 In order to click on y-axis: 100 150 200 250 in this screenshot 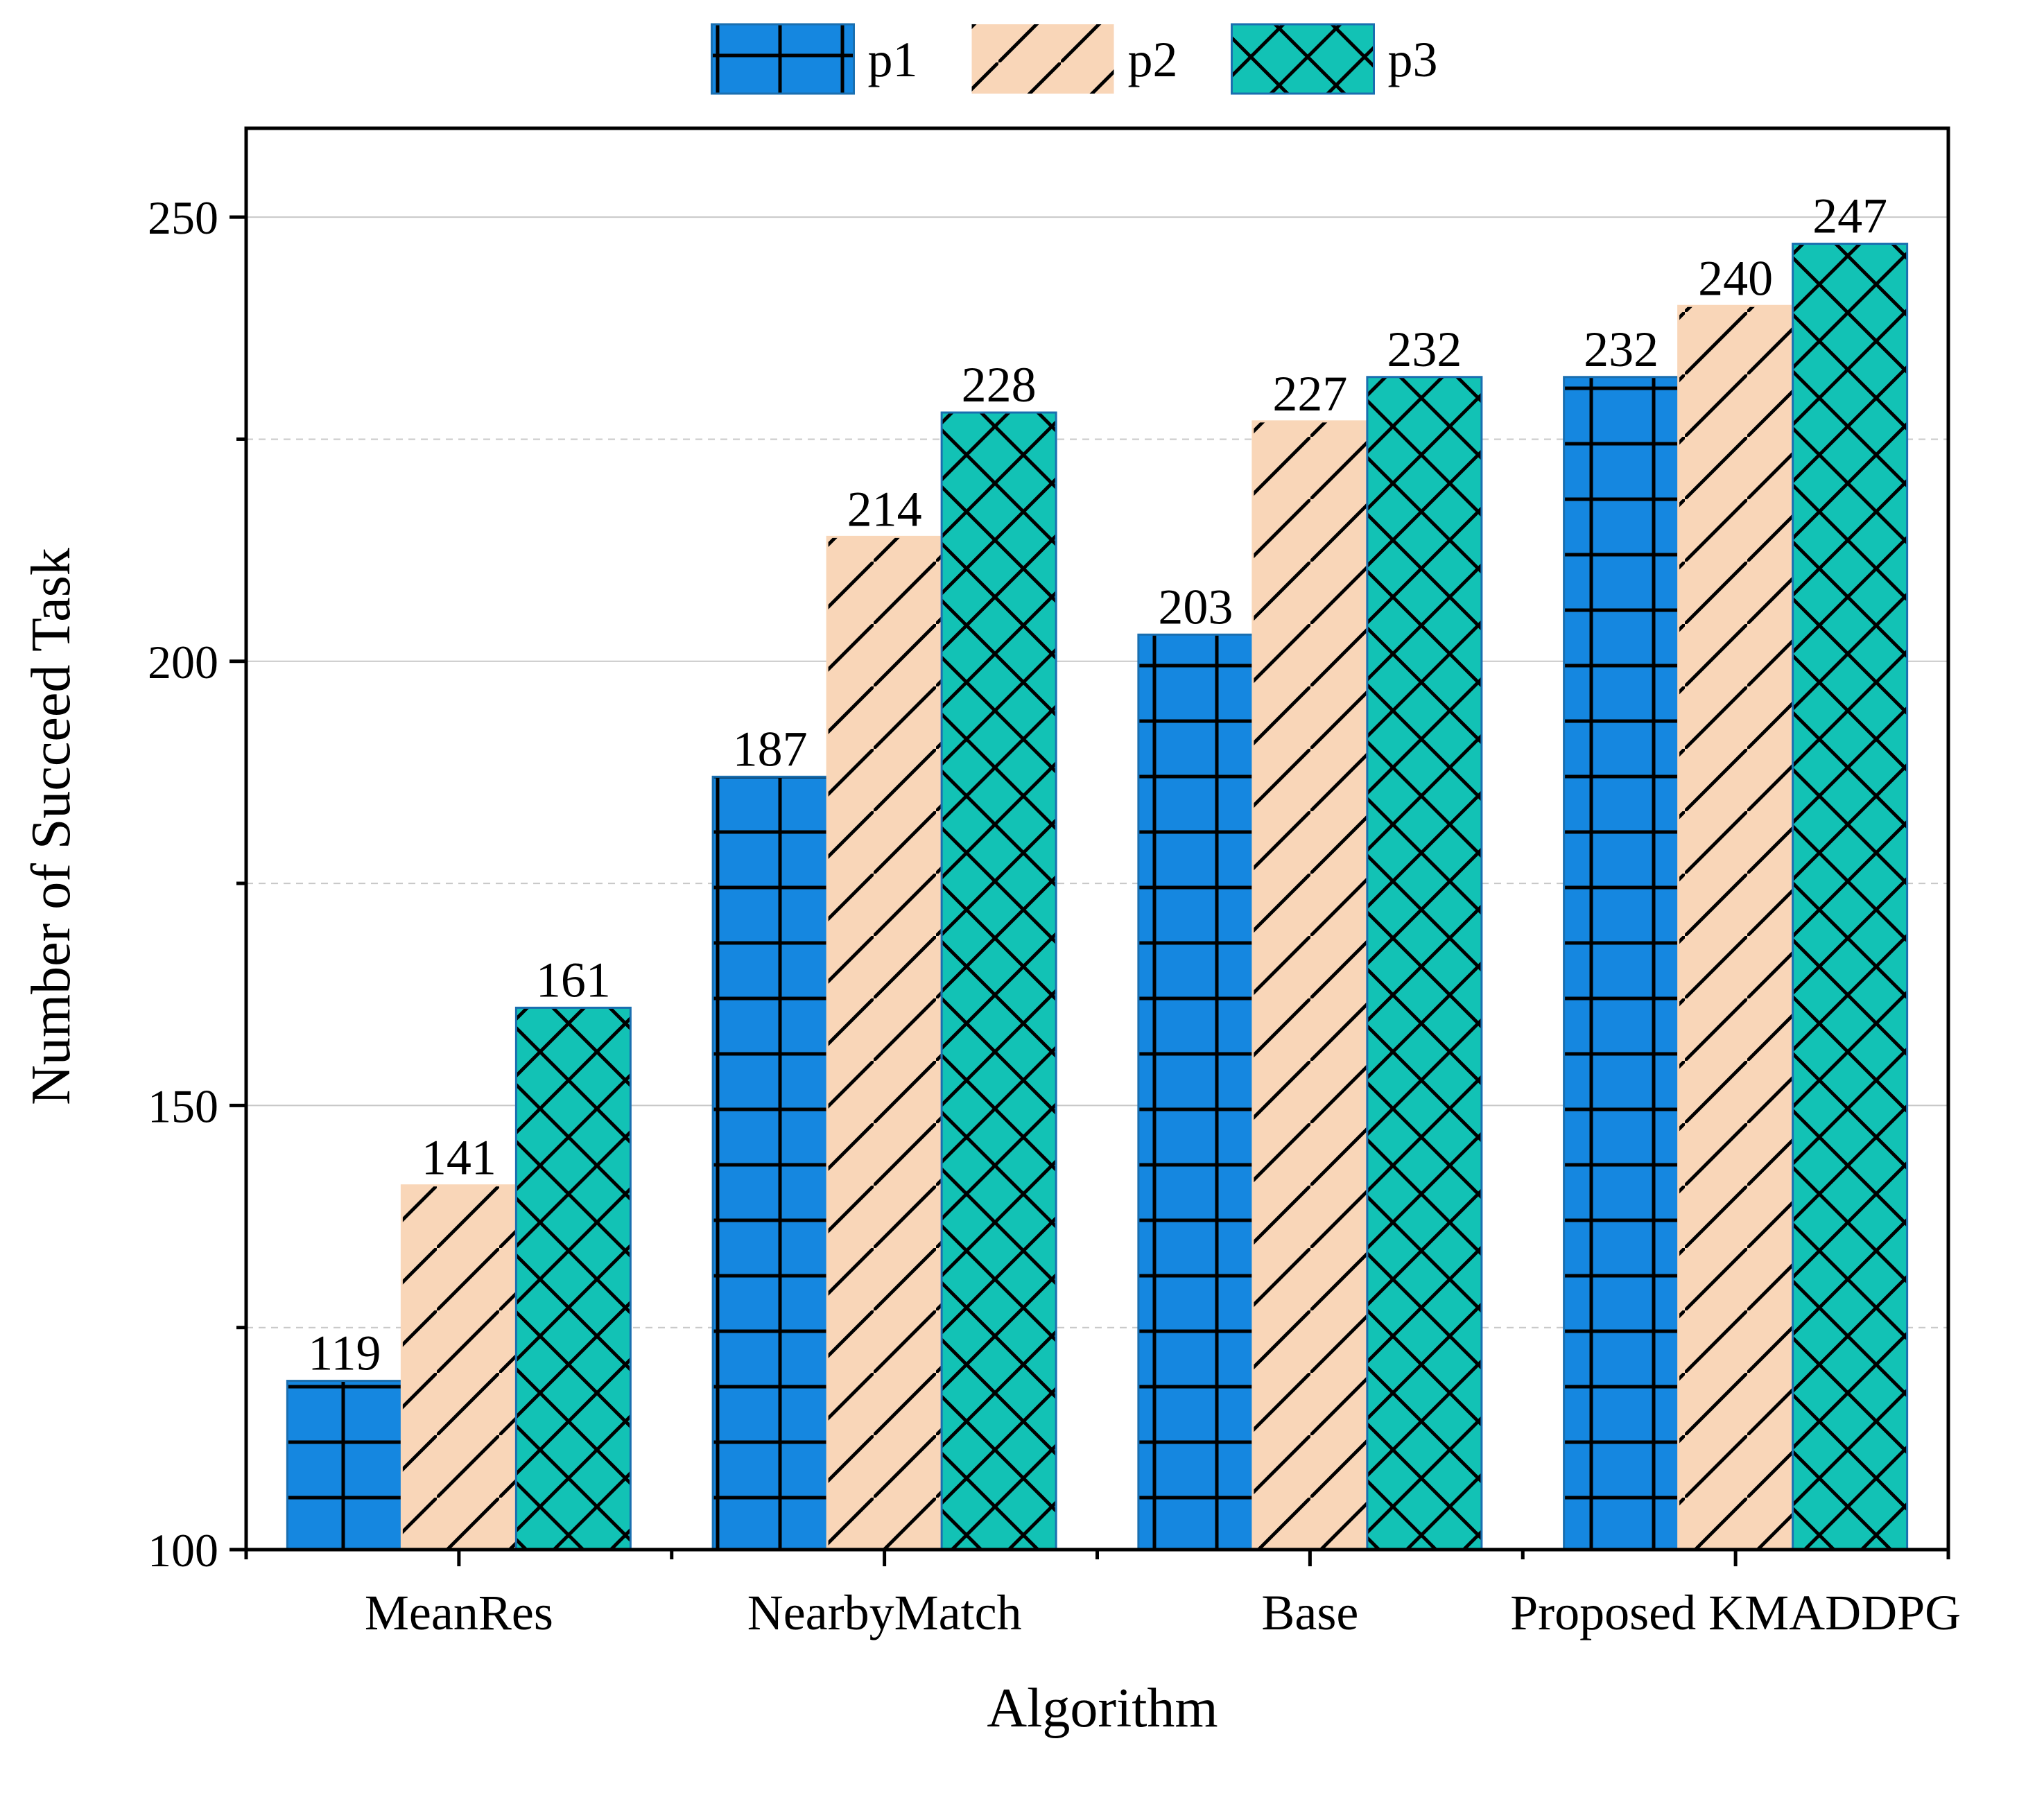, I will do `click(197, 884)`.